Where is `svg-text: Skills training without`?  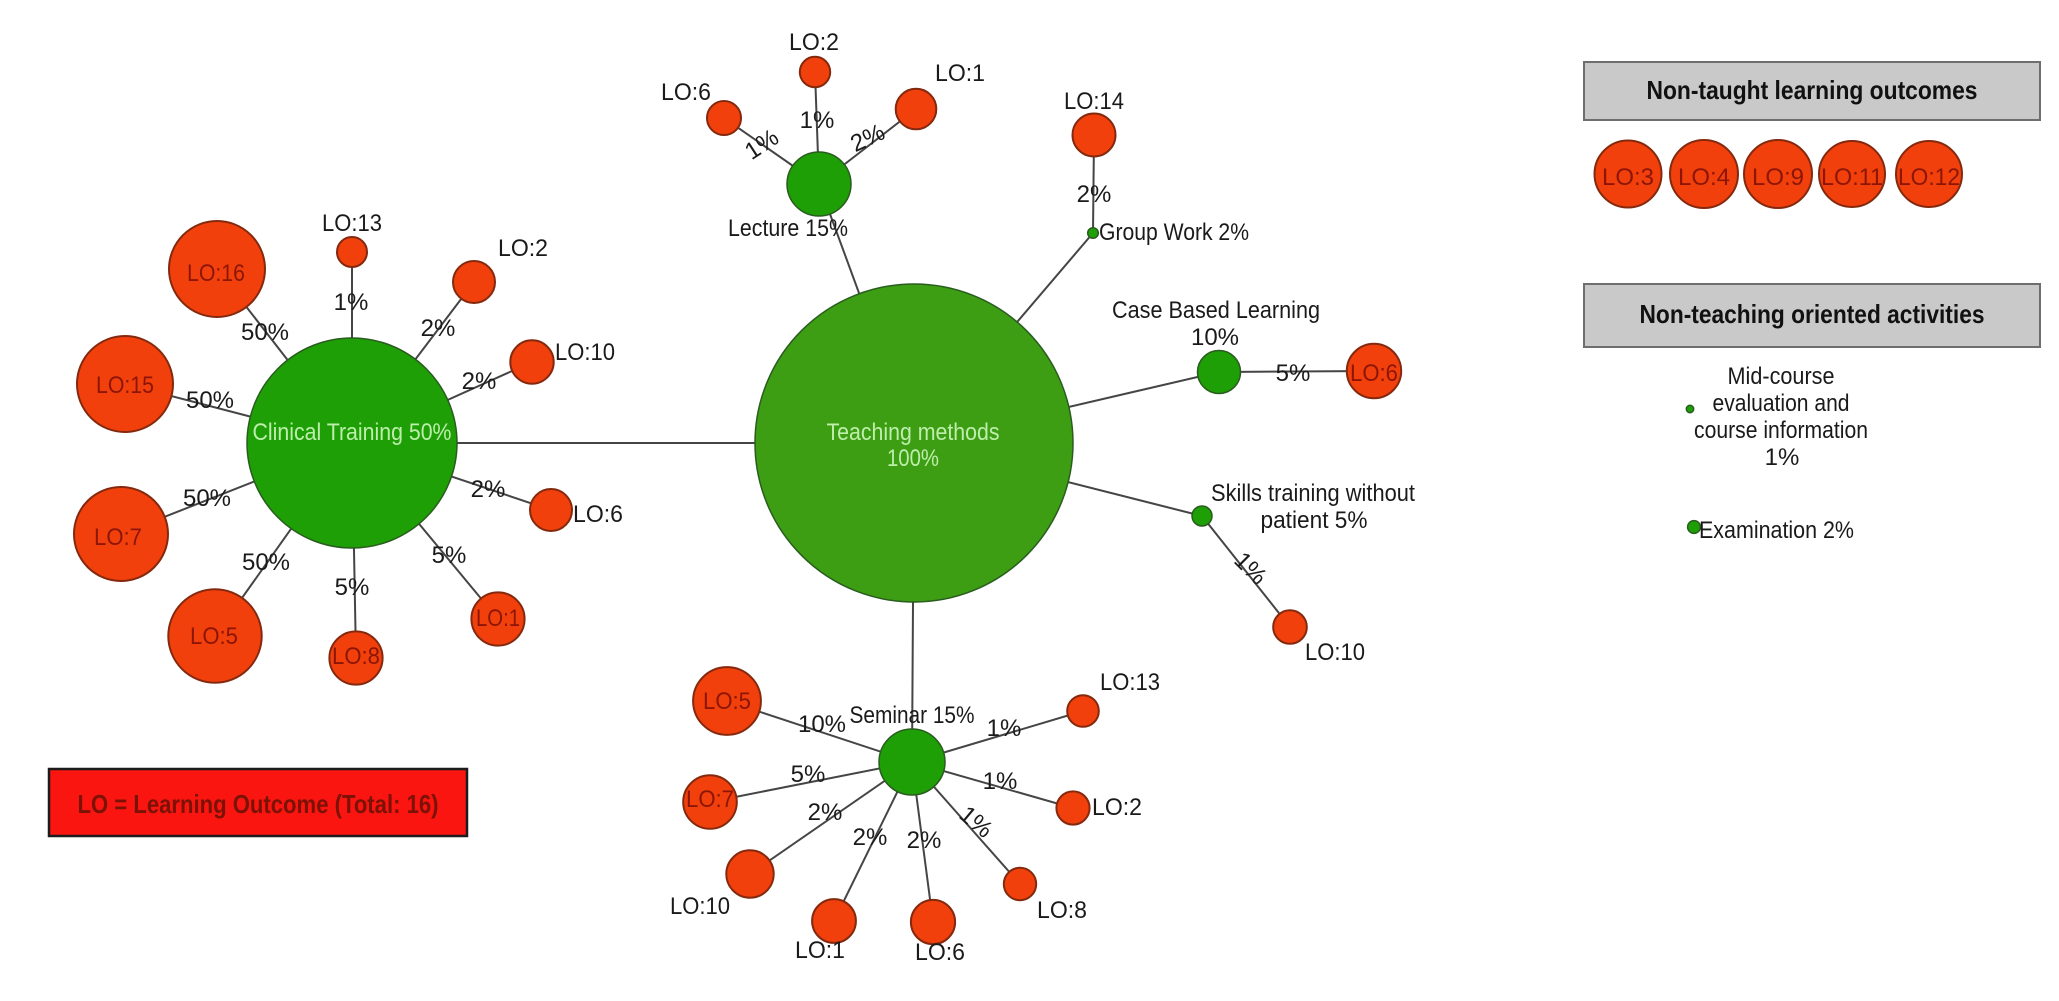
svg-text: Skills training without is located at coordinates (1313, 493).